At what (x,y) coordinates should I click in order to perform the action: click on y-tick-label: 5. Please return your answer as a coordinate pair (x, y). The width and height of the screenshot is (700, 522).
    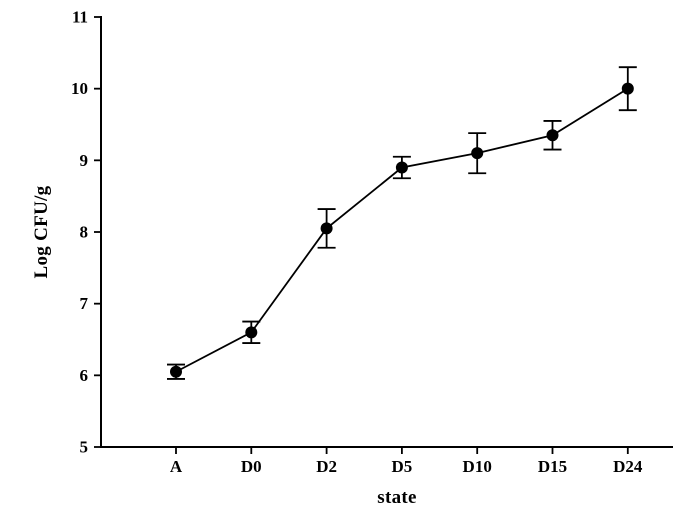
    Looking at the image, I should click on (84, 447).